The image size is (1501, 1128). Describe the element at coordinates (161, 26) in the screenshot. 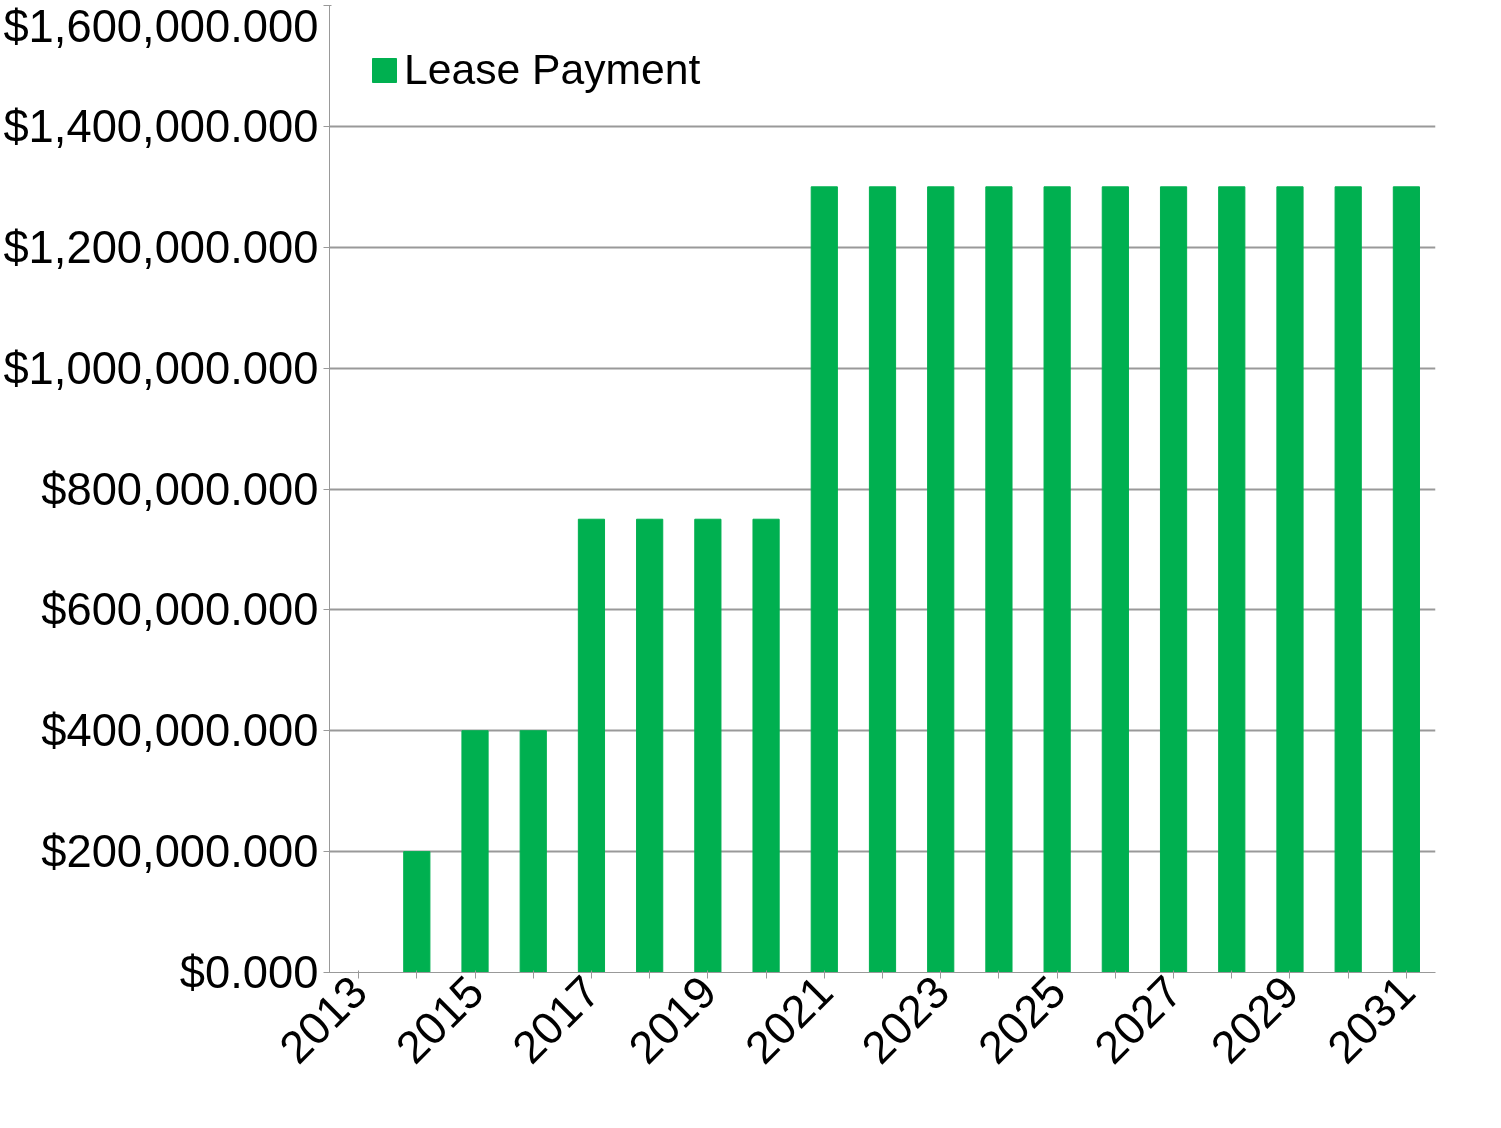

I see `y-tick-label: $1,600,000.000` at that location.